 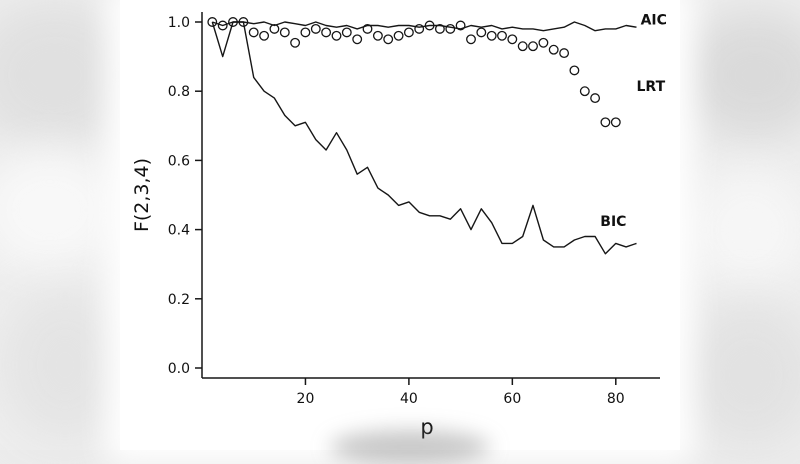 What do you see at coordinates (426, 427) in the screenshot?
I see `x-axis-label: p` at bounding box center [426, 427].